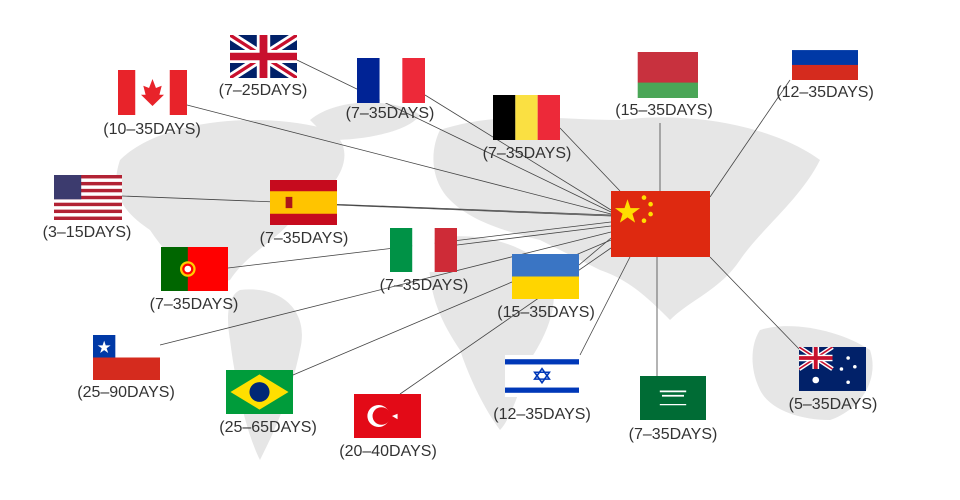 Image resolution: width=960 pixels, height=500 pixels. I want to click on route-line-australia, so click(755, 303).